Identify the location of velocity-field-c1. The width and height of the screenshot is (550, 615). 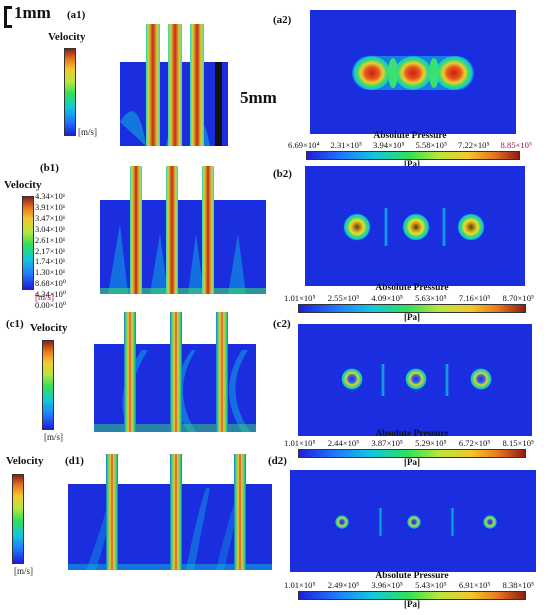
(175, 372).